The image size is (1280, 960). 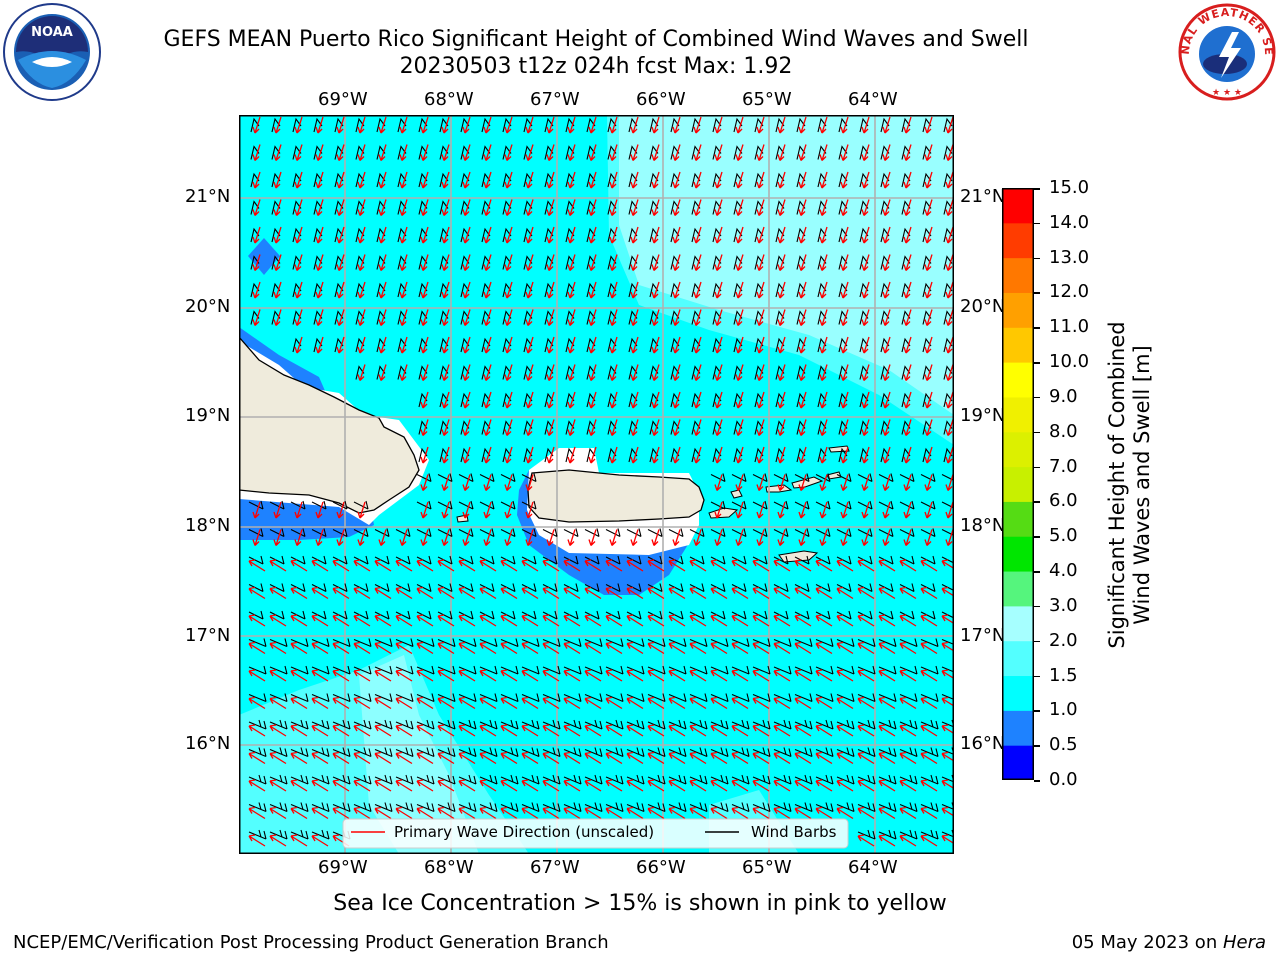 I want to click on colorbar-tick-label: 4.0, so click(x=1063, y=571).